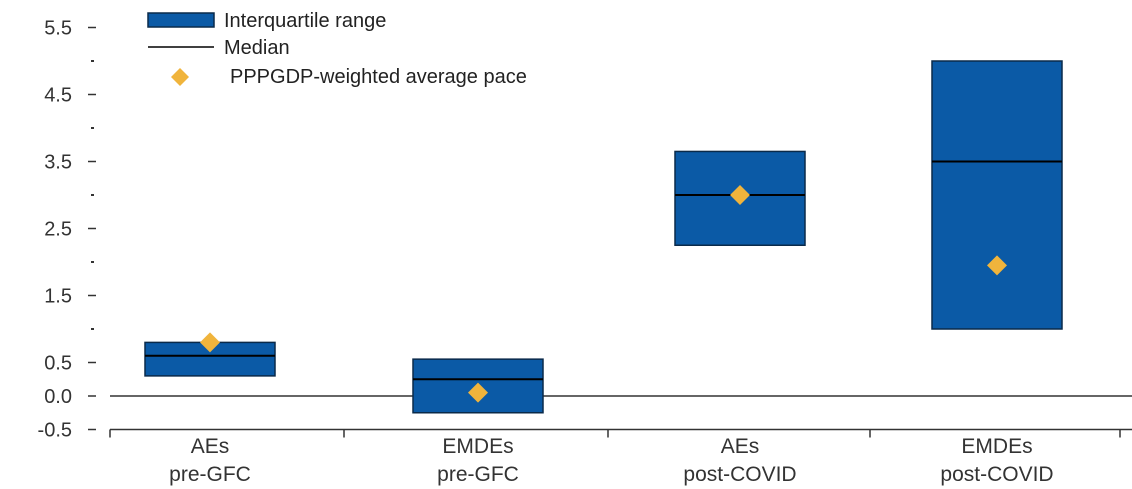 The height and width of the screenshot is (489, 1132). Describe the element at coordinates (92, 228) in the screenshot. I see `y-tick-marks` at that location.